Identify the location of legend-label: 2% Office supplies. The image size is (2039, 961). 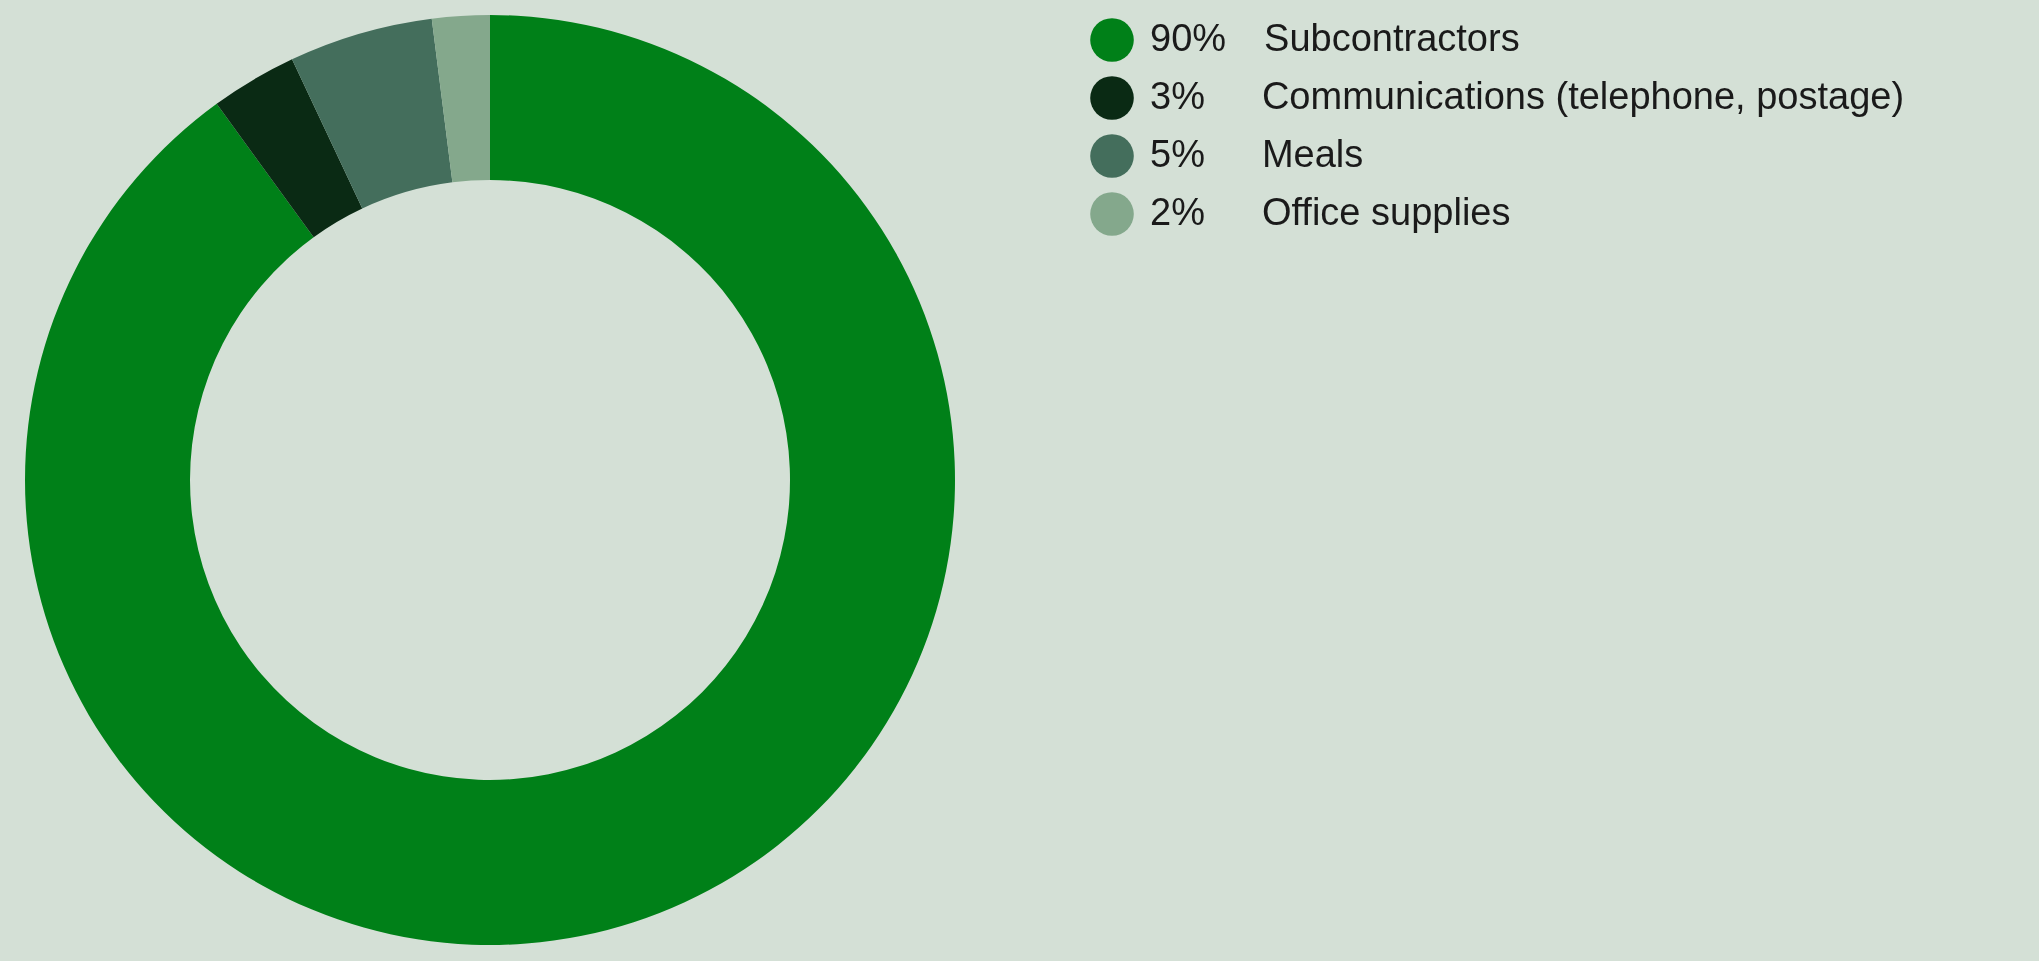
(1330, 212).